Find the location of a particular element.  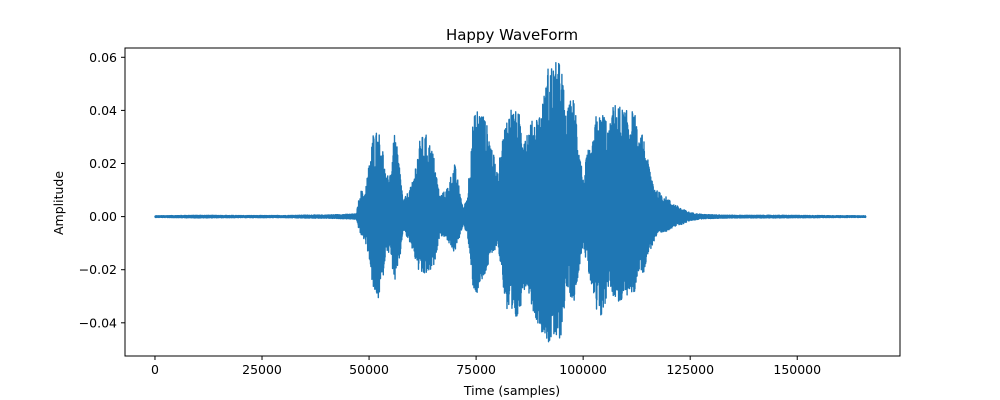

x-tick-label: 125000 is located at coordinates (690, 369).